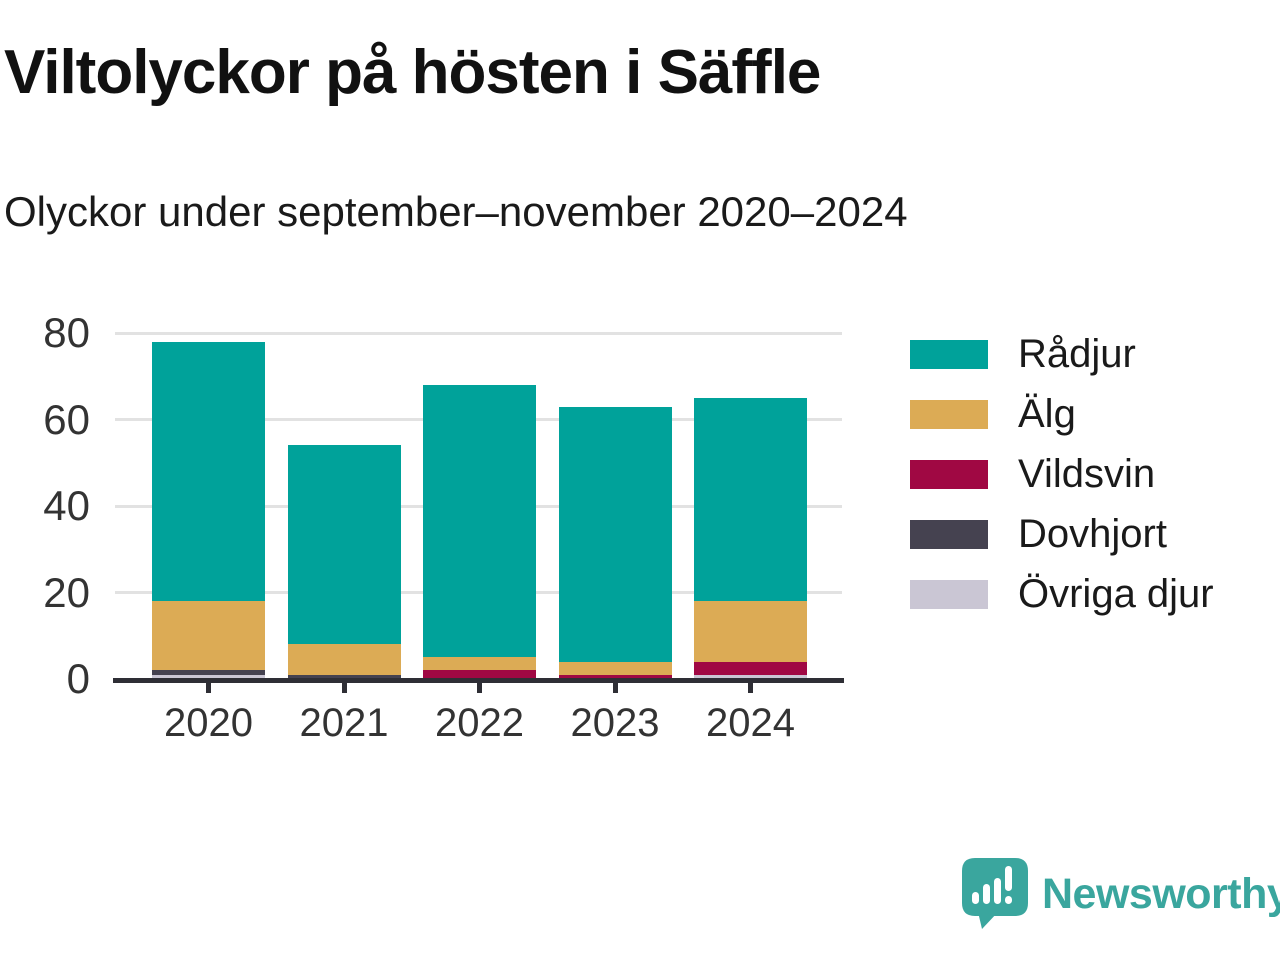 This screenshot has width=1280, height=960. What do you see at coordinates (750, 723) in the screenshot?
I see `x-axis-label: 2024` at bounding box center [750, 723].